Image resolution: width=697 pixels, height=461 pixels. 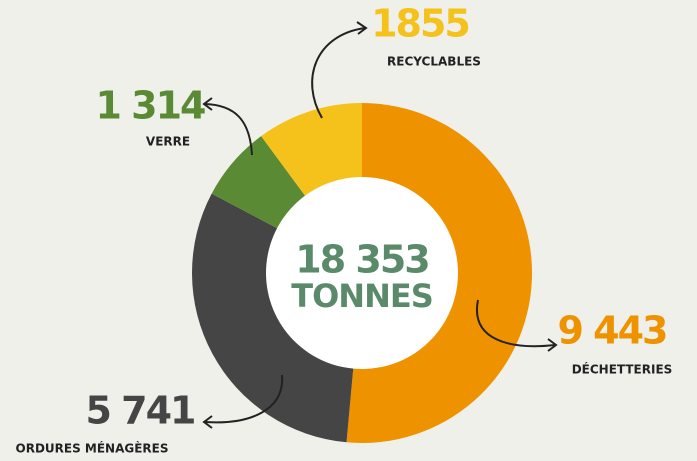 What do you see at coordinates (92, 448) in the screenshot?
I see `category-label: ORDURES MÉNAGÈRES` at bounding box center [92, 448].